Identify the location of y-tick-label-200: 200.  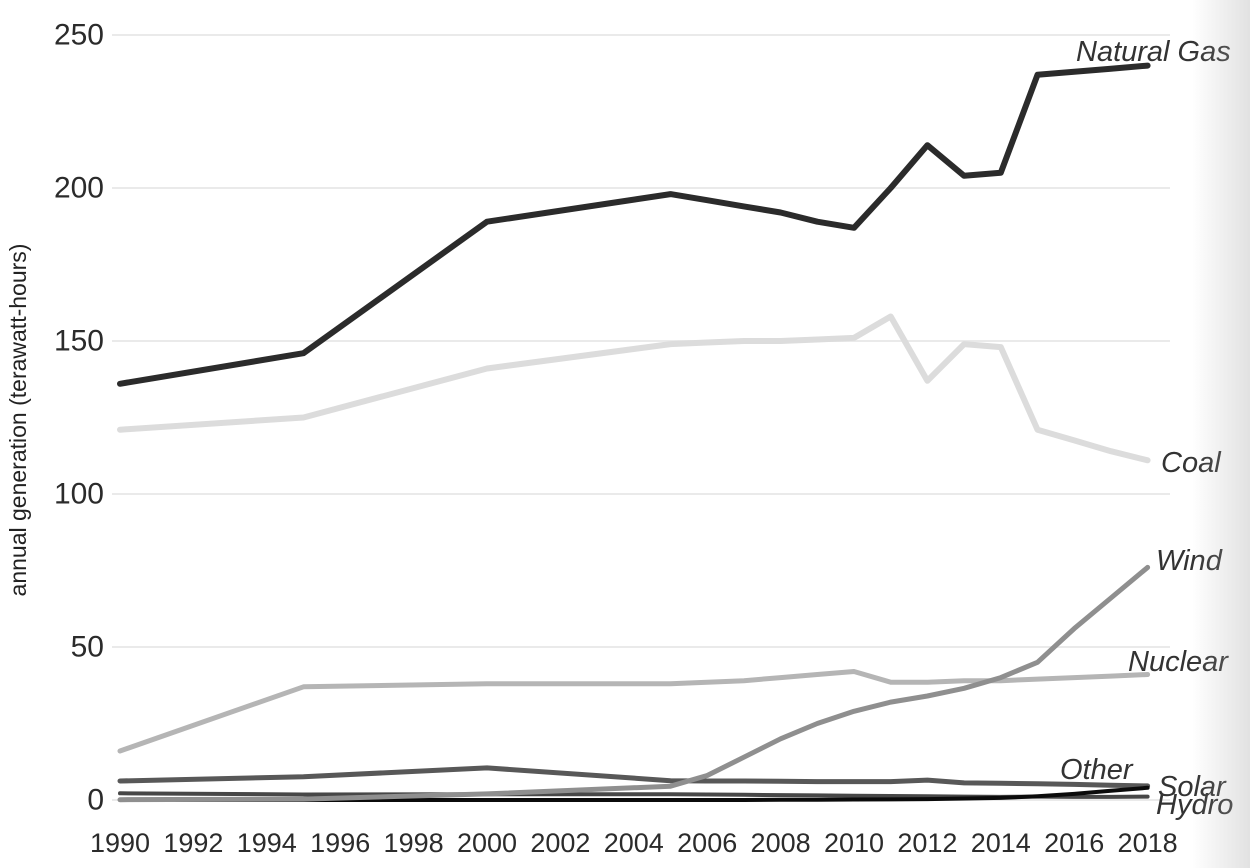
(79, 188).